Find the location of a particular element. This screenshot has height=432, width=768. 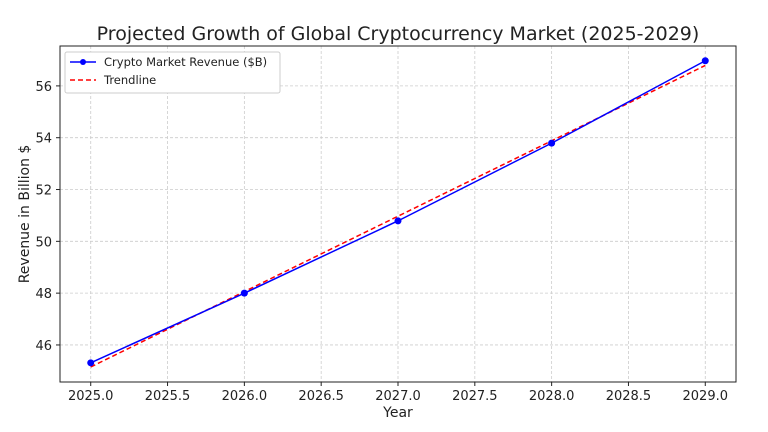

x-tick-label: 2028.0 is located at coordinates (552, 396).